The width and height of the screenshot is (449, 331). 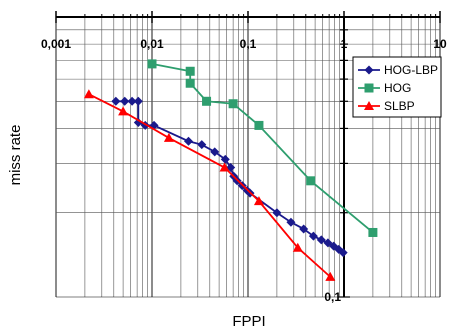 I want to click on x-tick-label: 10, so click(x=440, y=44).